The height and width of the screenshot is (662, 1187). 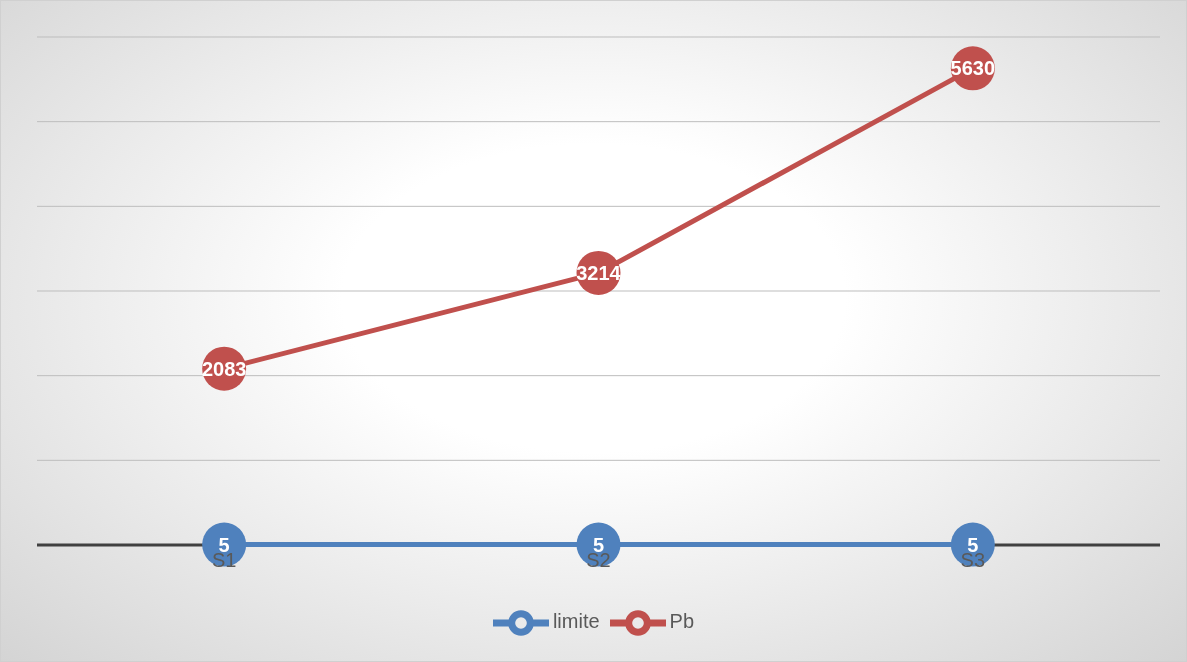 I want to click on legend-label: Pb, so click(x=682, y=621).